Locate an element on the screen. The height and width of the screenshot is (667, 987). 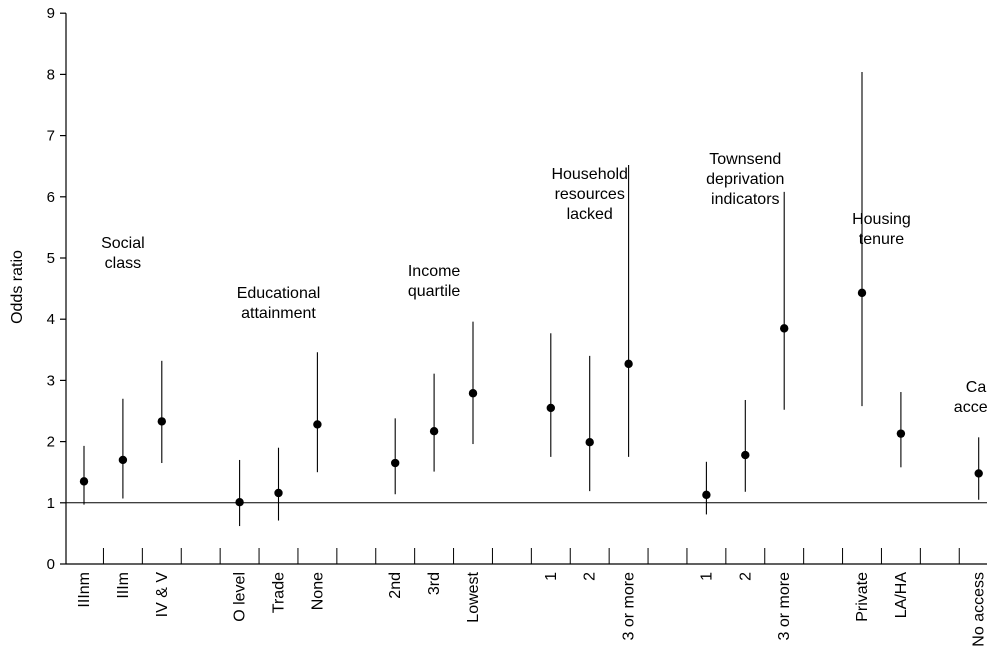
y-tick-label: 9 is located at coordinates (51, 13).